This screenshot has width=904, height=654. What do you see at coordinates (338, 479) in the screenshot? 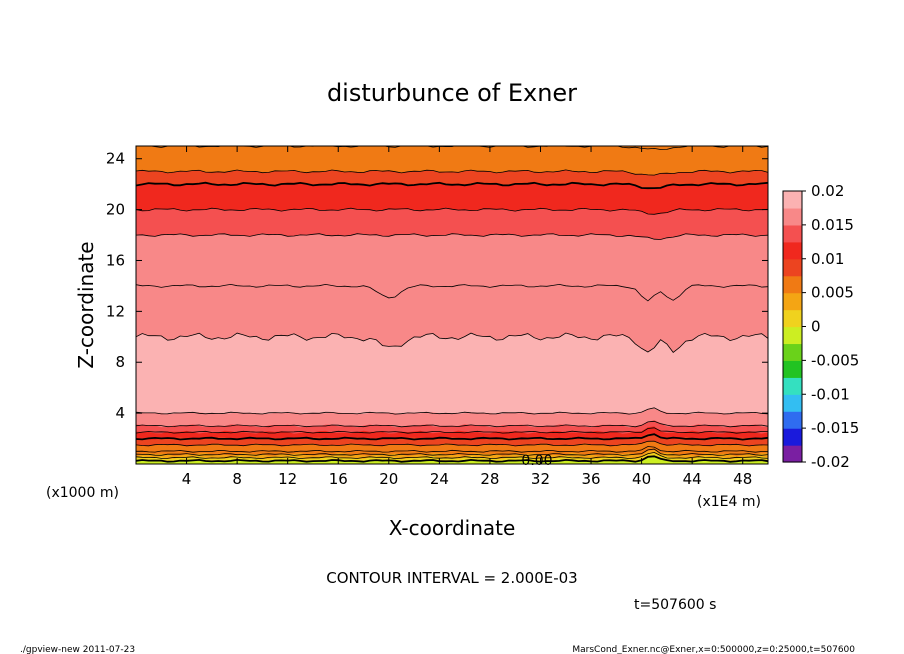
I see `x-tick-label: 16` at bounding box center [338, 479].